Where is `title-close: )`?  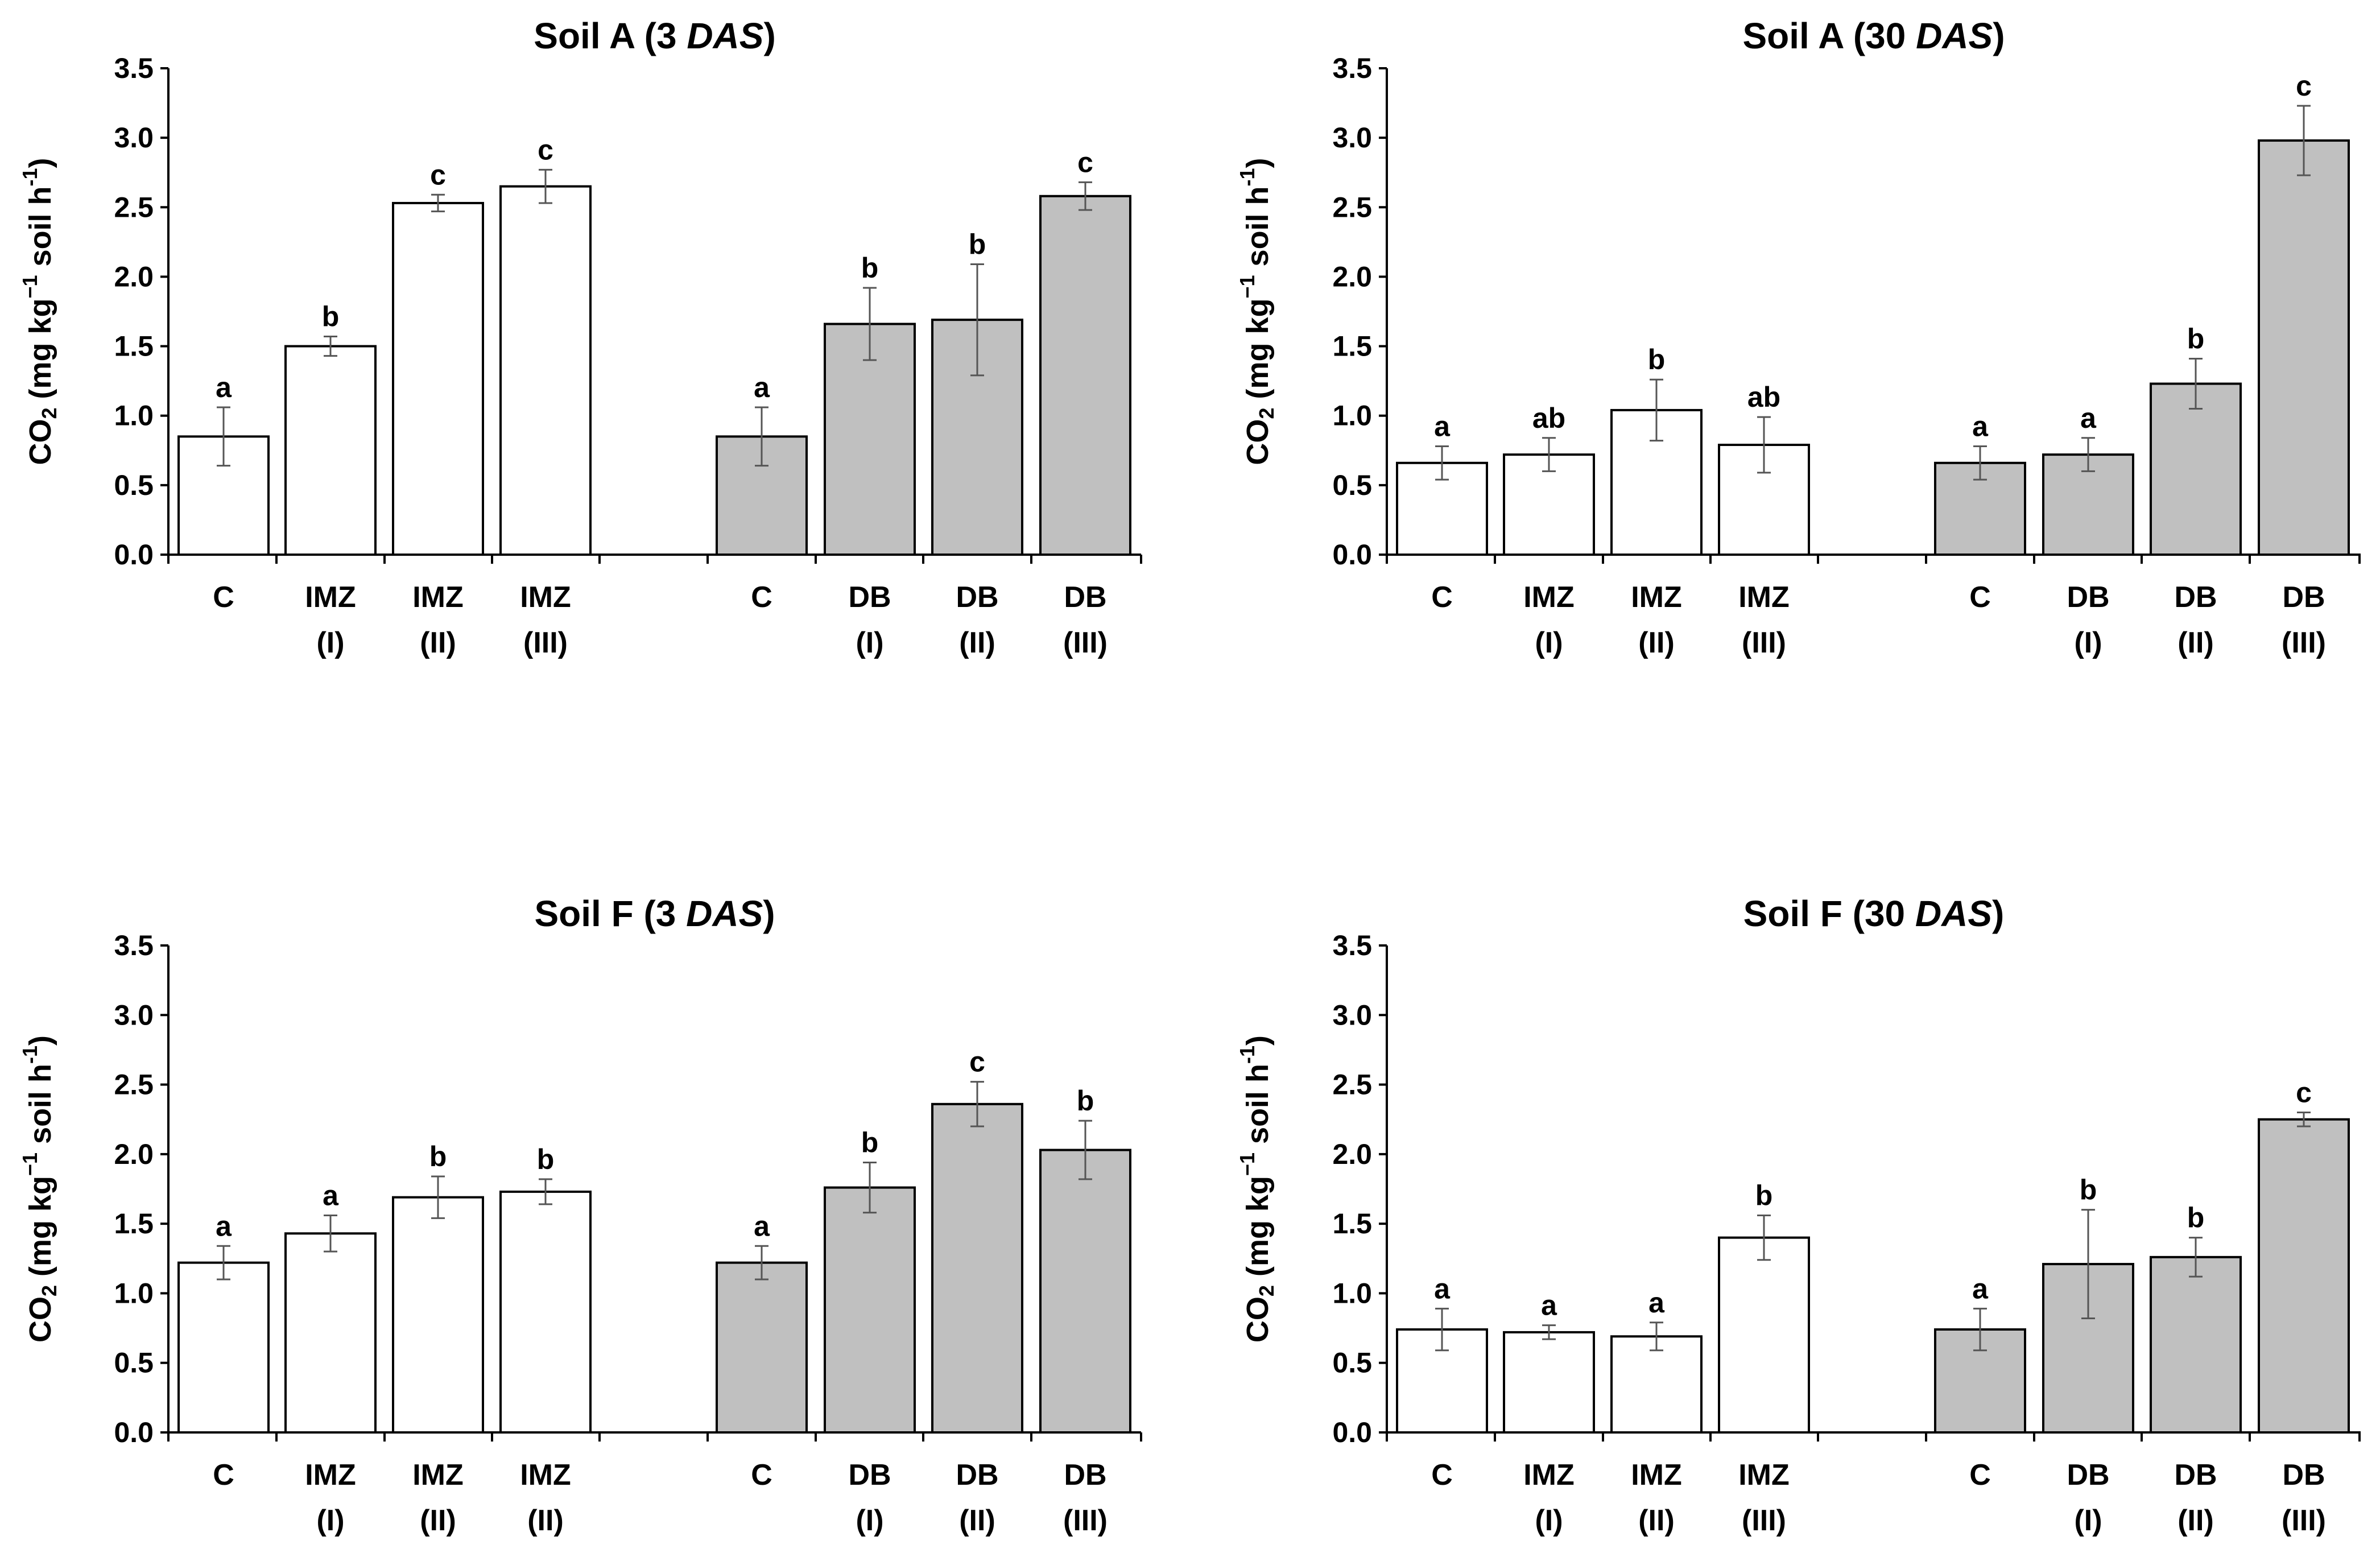 title-close: ) is located at coordinates (1998, 914).